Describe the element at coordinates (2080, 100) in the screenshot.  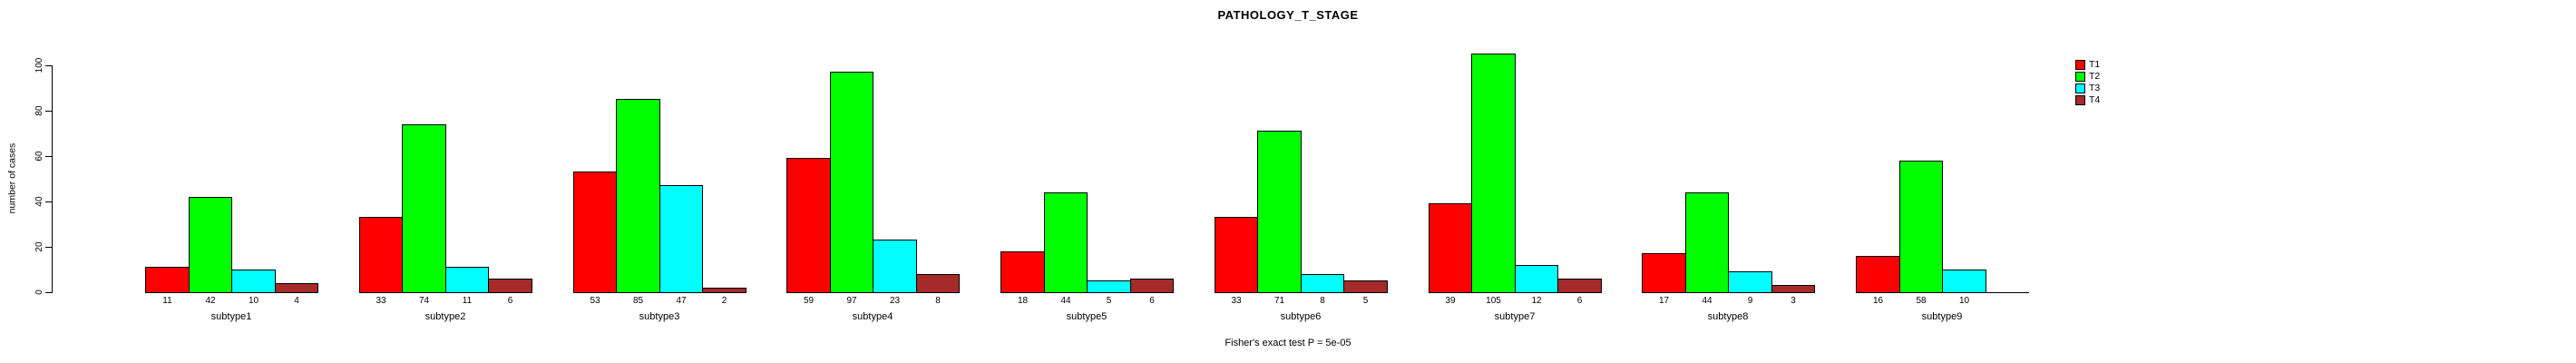
I see `legend-swatch-t4` at that location.